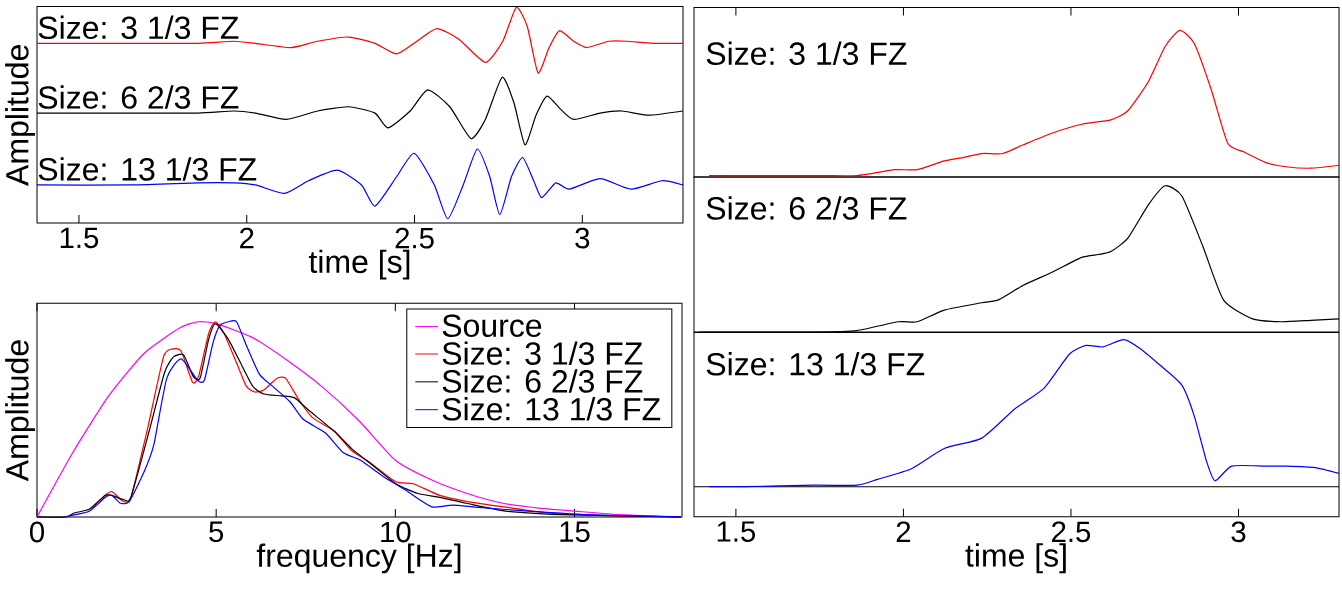 The image size is (1342, 597). What do you see at coordinates (806, 53) in the screenshot?
I see `text: Size: 3 1/3 FZ` at bounding box center [806, 53].